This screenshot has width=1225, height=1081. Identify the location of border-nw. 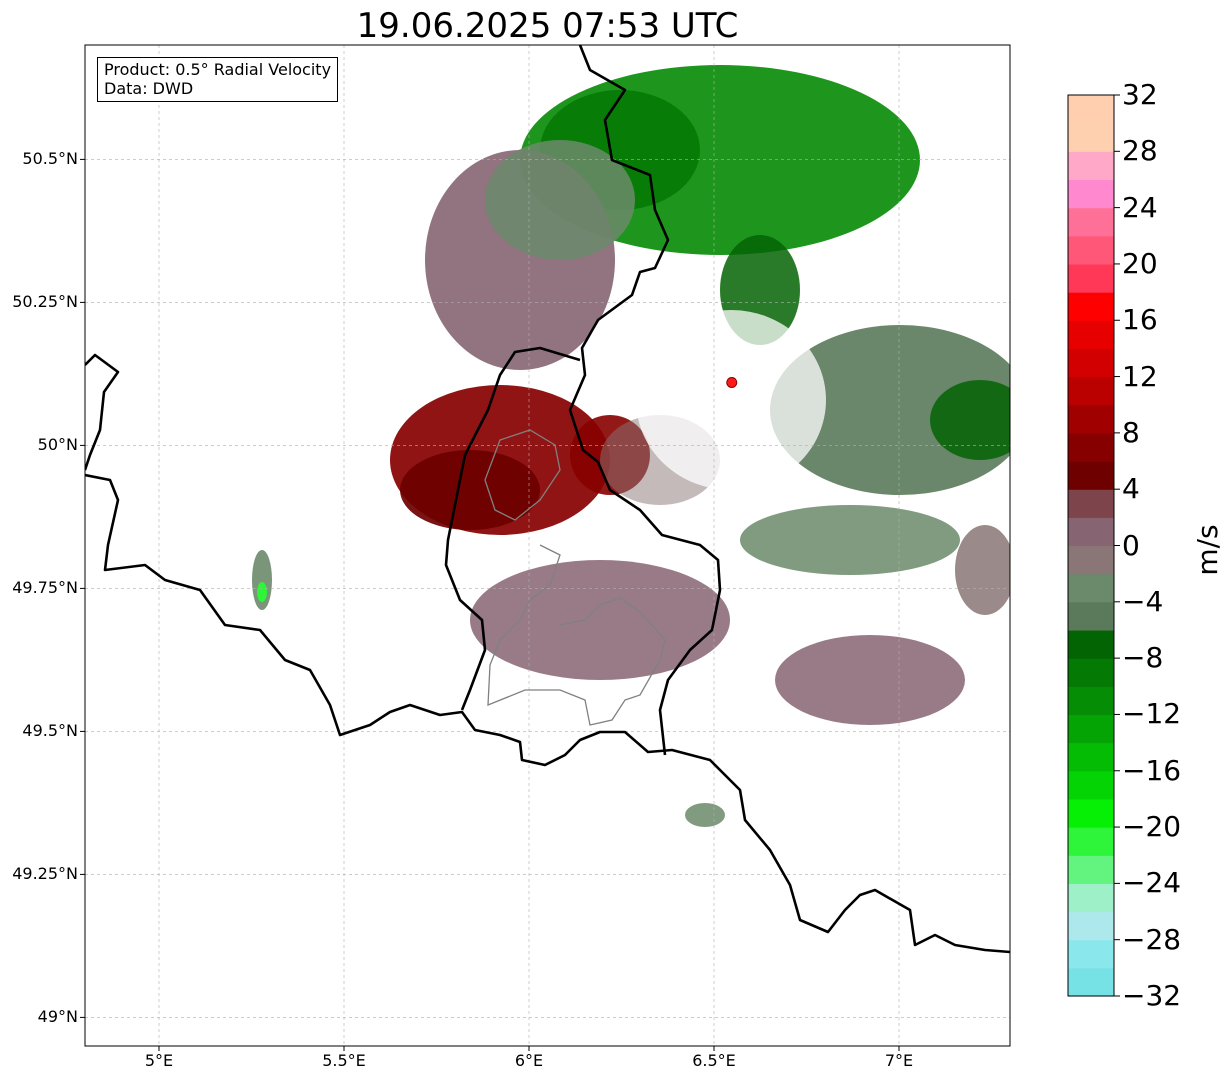
(102, 412).